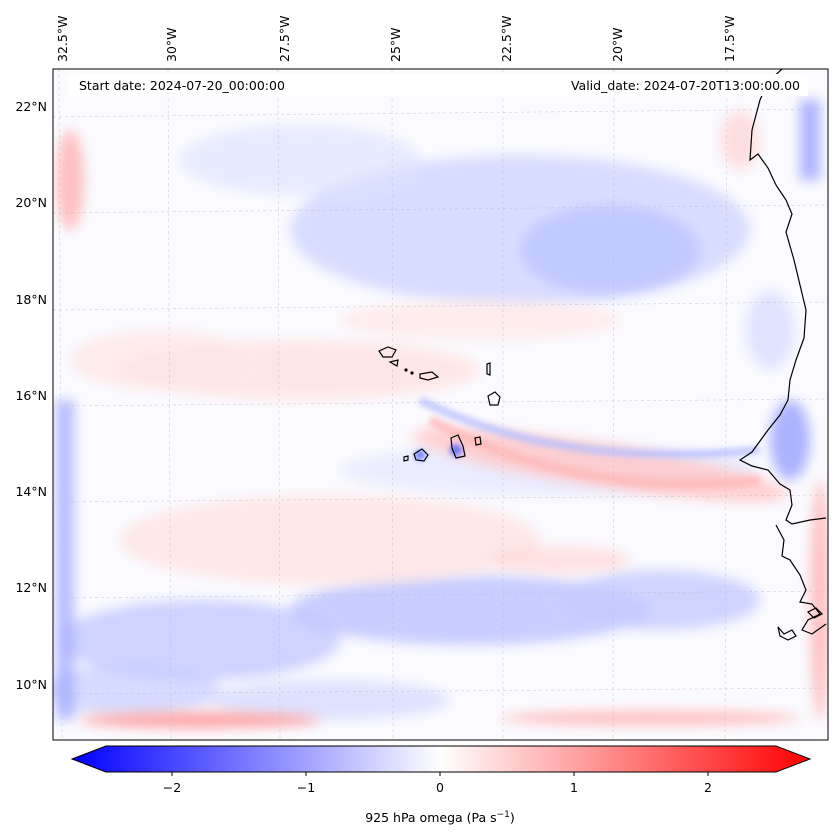 This screenshot has width=837, height=839. What do you see at coordinates (421, 455) in the screenshot?
I see `island-fogo` at bounding box center [421, 455].